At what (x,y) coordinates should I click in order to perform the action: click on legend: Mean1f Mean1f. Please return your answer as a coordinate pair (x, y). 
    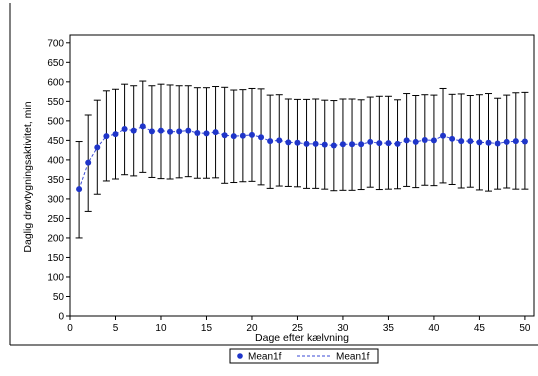
    Looking at the image, I should click on (304, 356).